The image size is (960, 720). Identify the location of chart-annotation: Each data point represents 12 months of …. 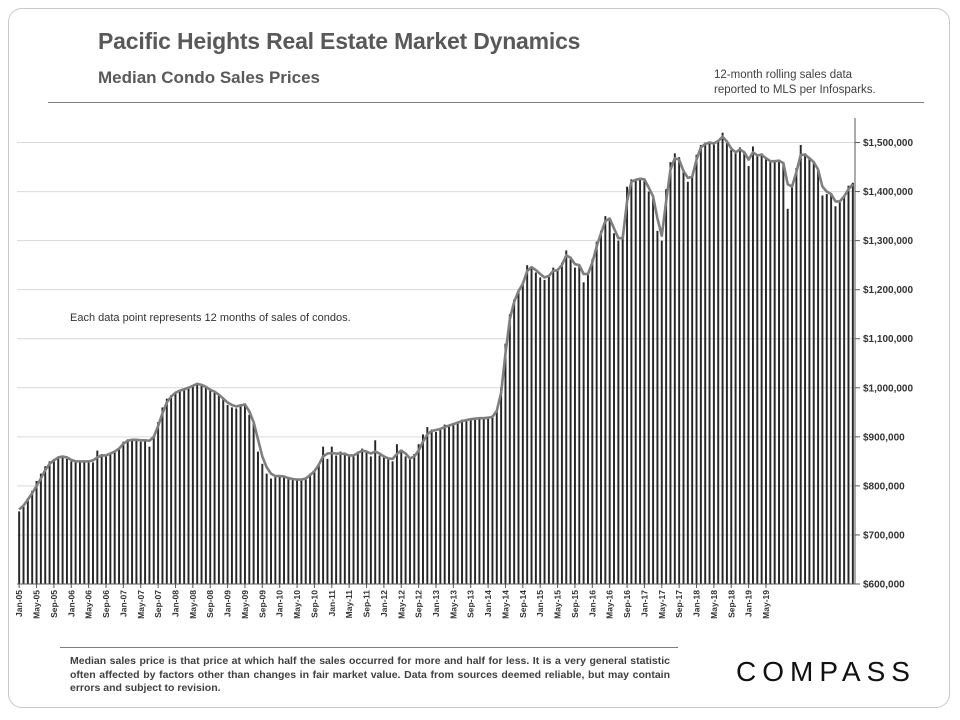
(210, 318).